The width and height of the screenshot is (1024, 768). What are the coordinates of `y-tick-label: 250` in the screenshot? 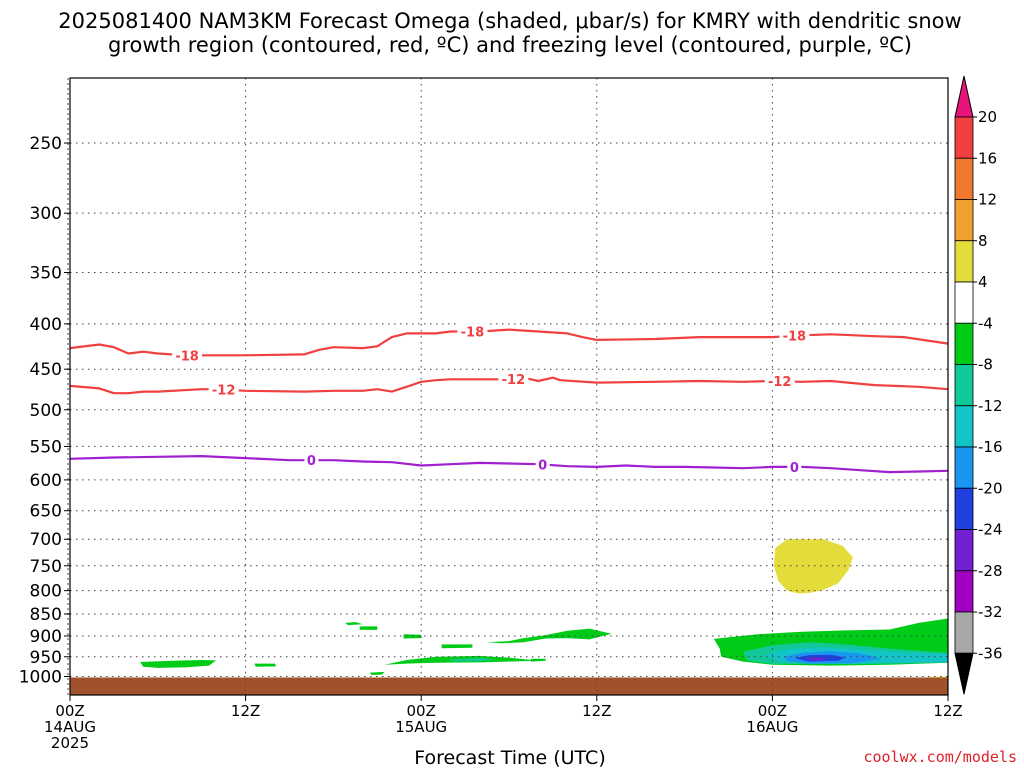 It's located at (46, 144).